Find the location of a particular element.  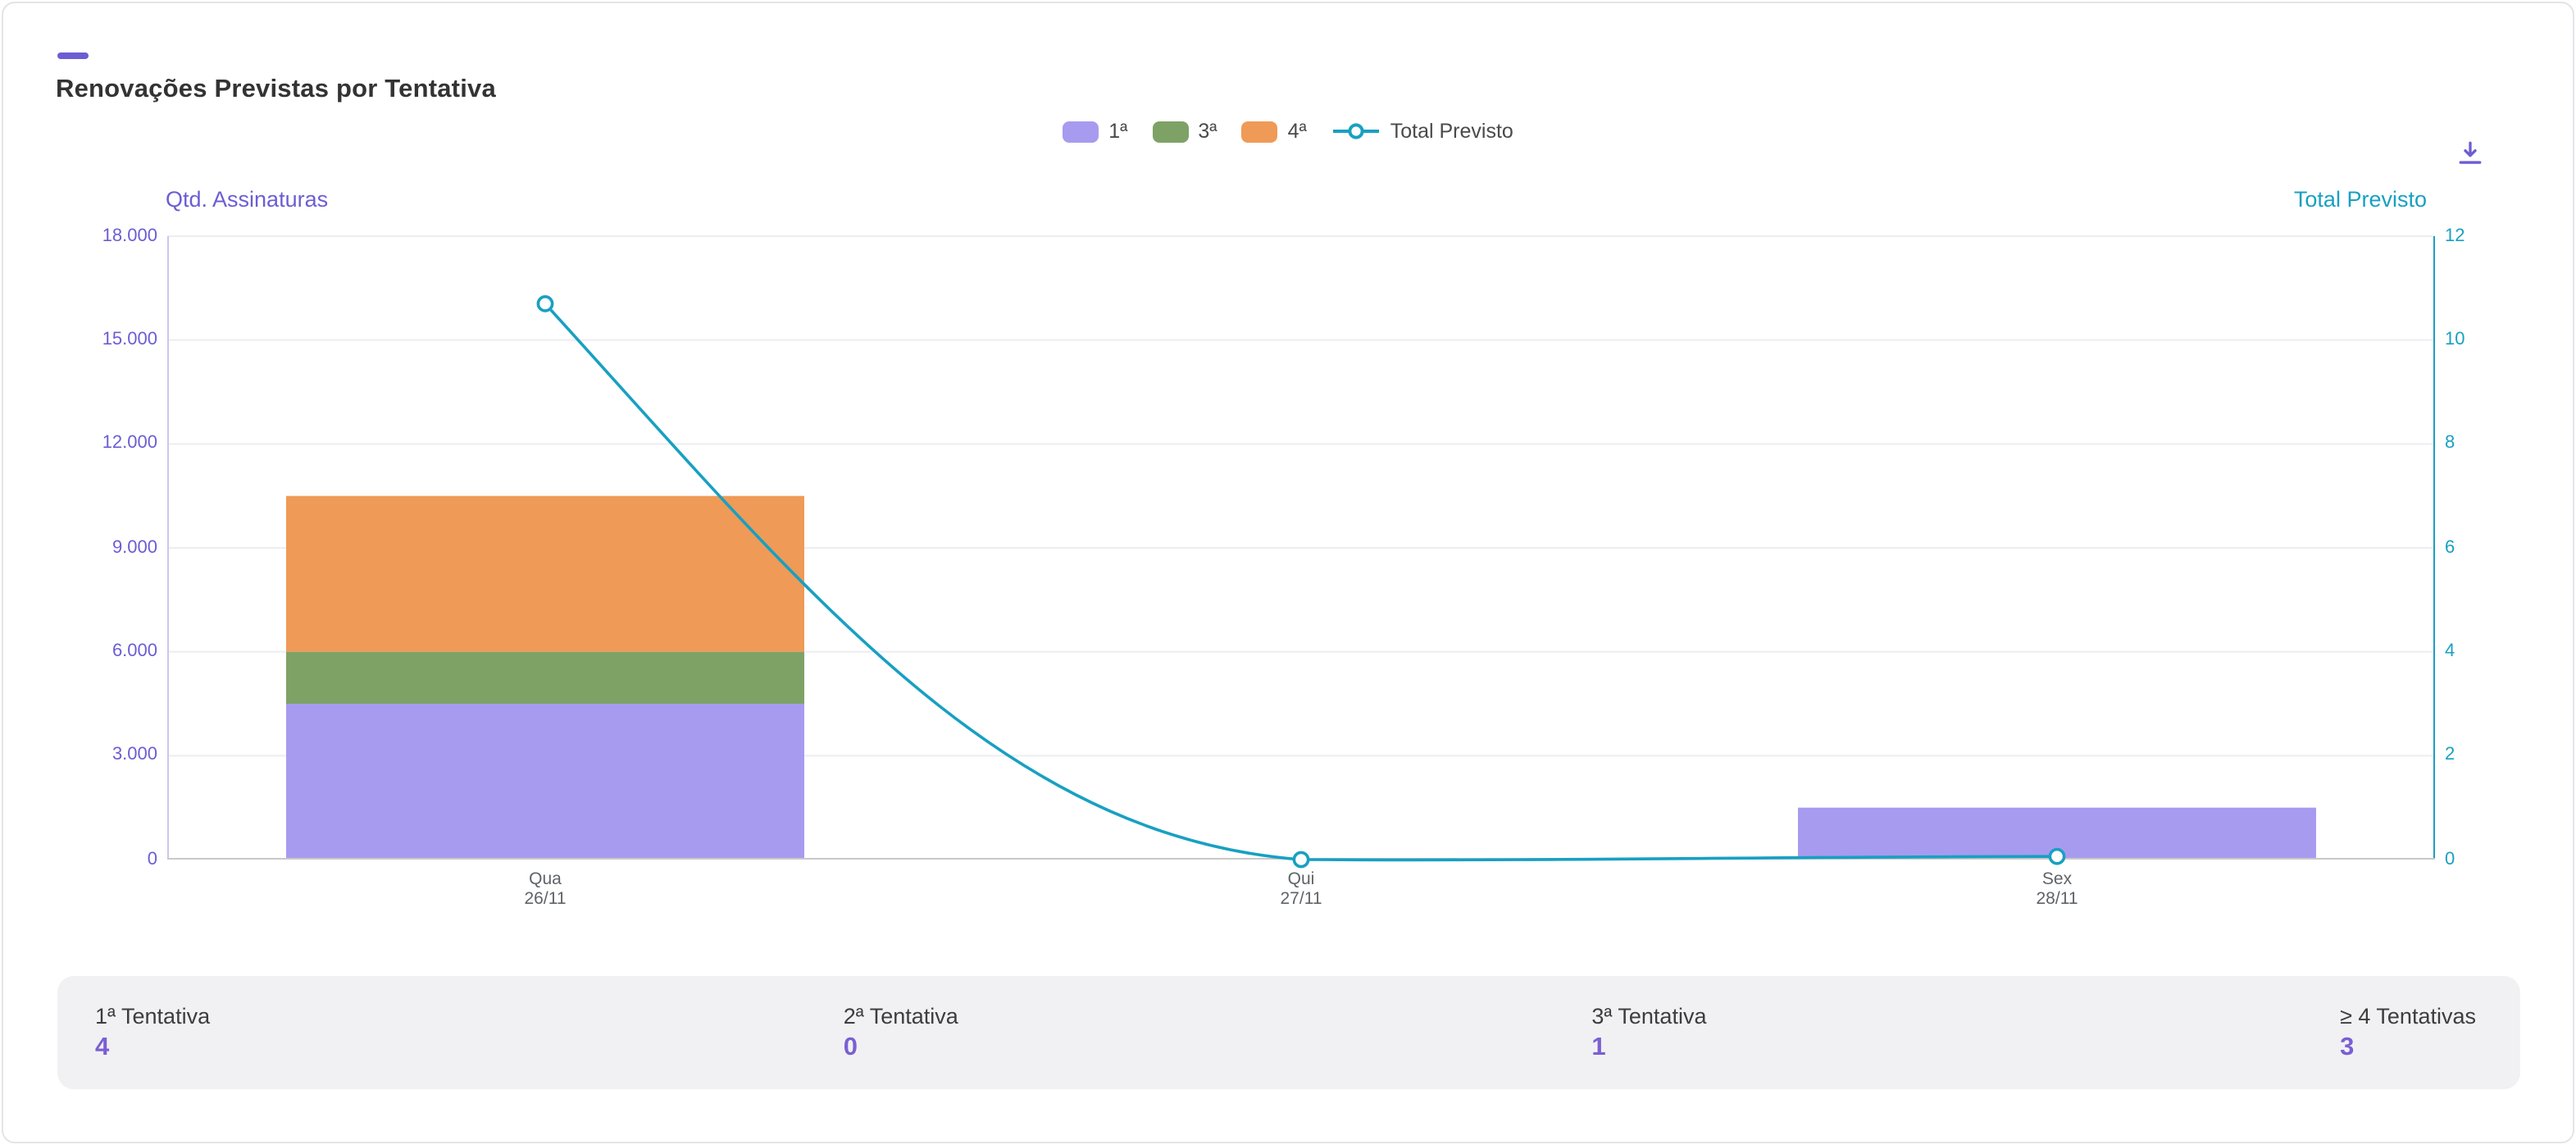

x-axis-labels: Qua 26/11 Qui 27/11 Sex 28/11 is located at coordinates (1301, 894).